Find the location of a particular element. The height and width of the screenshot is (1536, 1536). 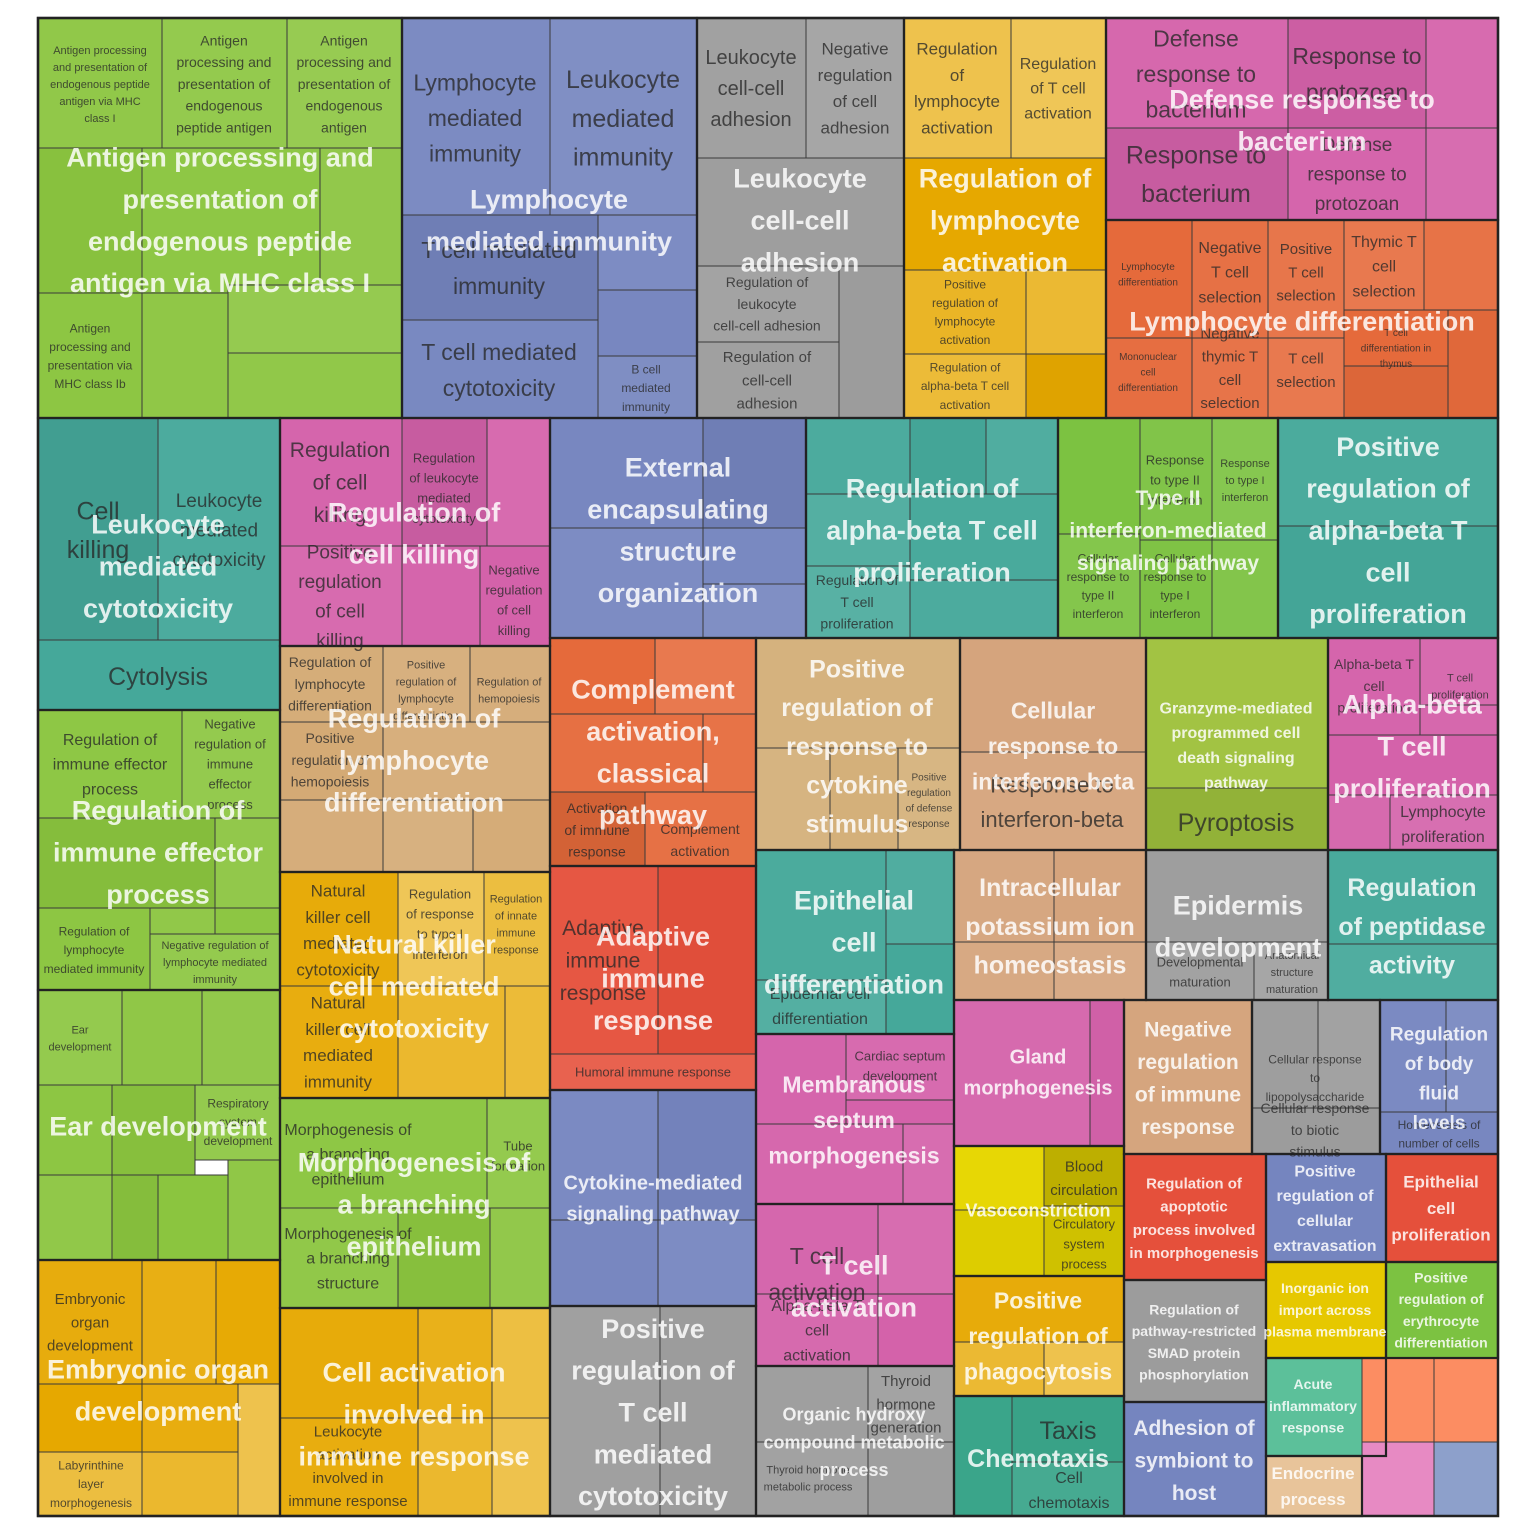

subgroup-label-cell-chemotaxis: Cell chemotaxis is located at coordinates (1069, 1491).